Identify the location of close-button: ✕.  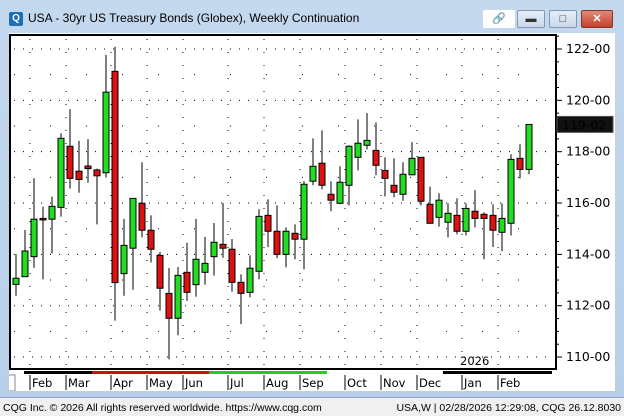
(597, 19).